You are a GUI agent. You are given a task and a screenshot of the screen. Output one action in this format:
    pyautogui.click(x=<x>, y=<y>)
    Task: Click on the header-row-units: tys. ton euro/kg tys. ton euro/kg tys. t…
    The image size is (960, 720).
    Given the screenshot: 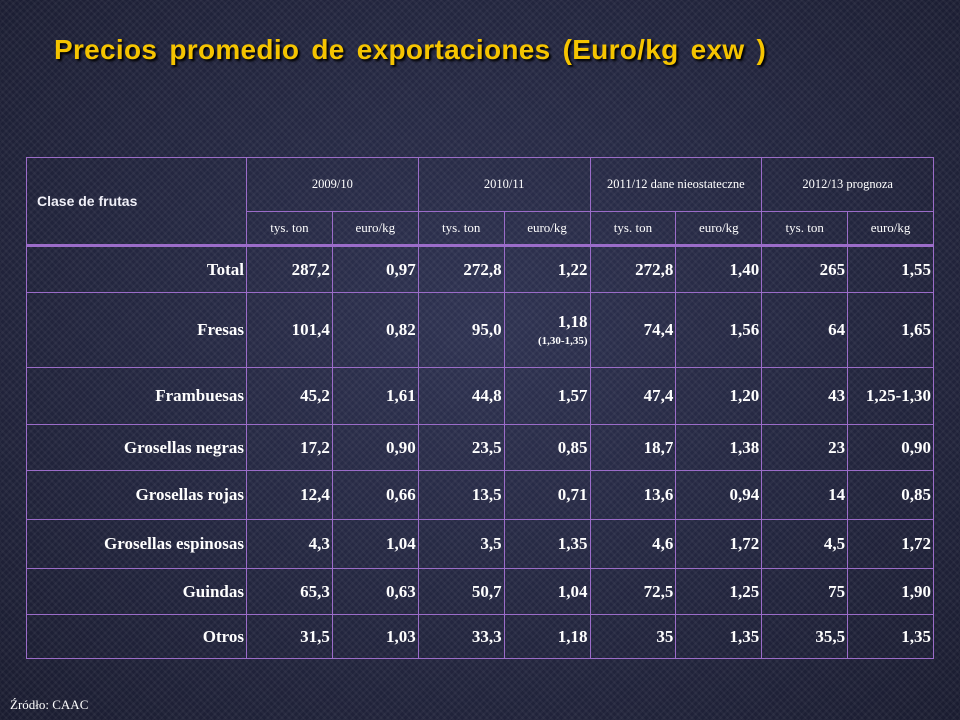 What is the action you would take?
    pyautogui.click(x=480, y=228)
    